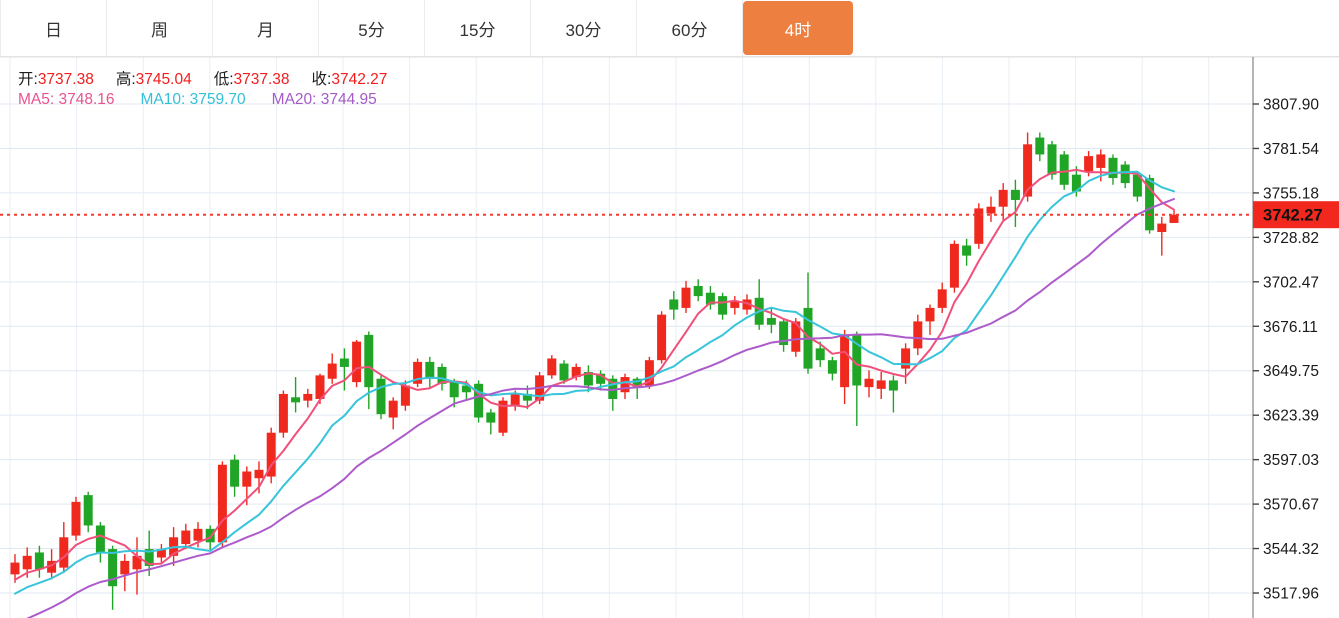  I want to click on ohlc-item-0: 开:3737.38, so click(56, 79).